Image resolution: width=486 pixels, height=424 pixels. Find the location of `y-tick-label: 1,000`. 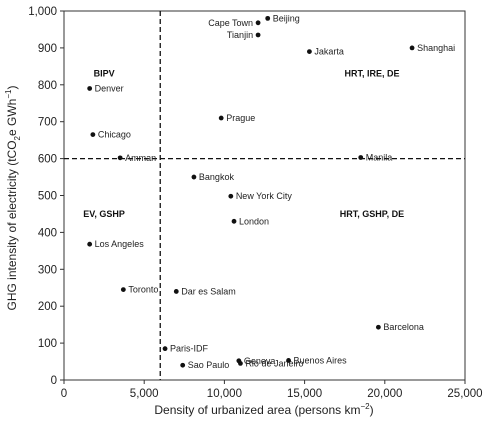

y-tick-label: 1,000 is located at coordinates (42, 12).